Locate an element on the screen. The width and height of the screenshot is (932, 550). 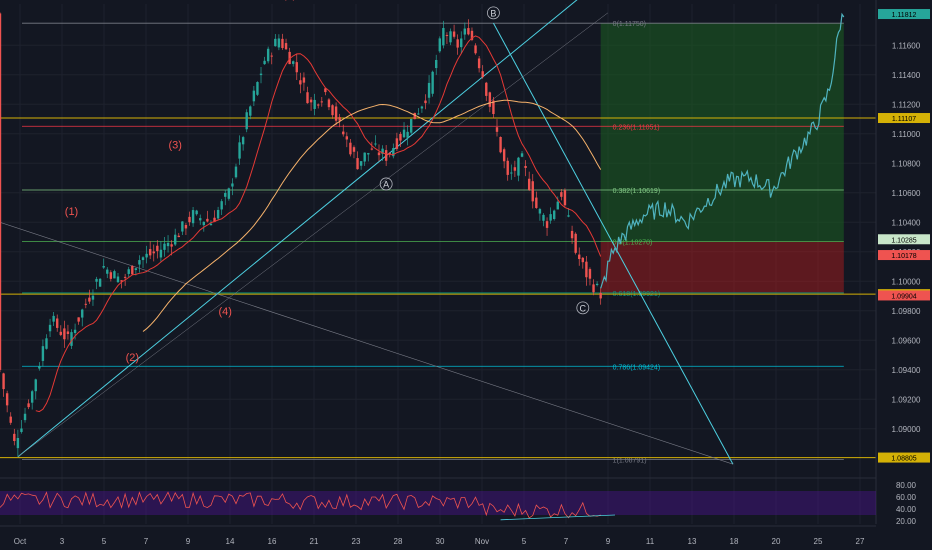
projected-price-path is located at coordinates (722, 150).